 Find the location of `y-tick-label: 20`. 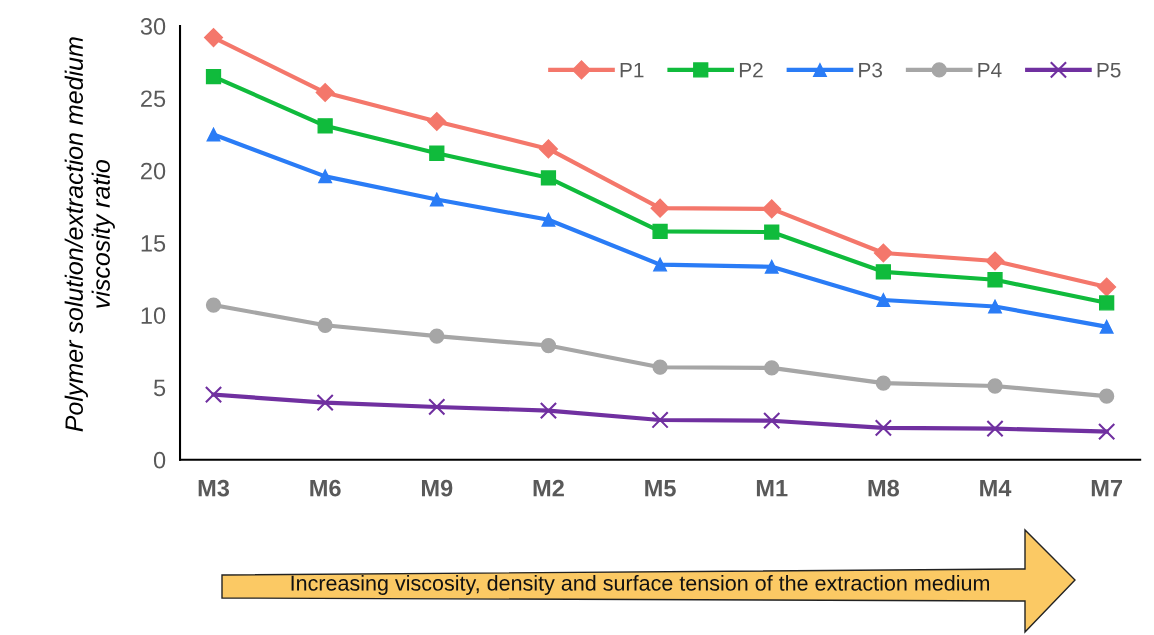

y-tick-label: 20 is located at coordinates (153, 171).